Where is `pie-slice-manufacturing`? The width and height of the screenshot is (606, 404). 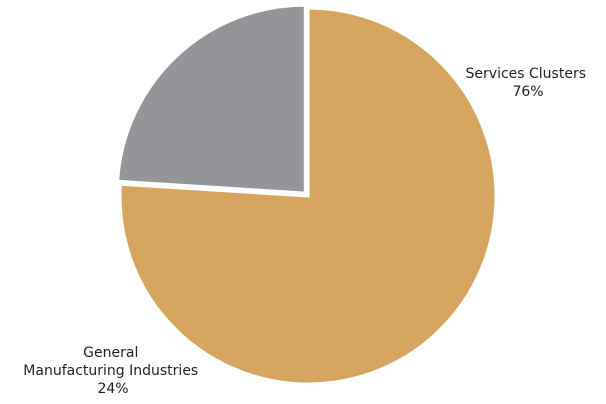 pie-slice-manufacturing is located at coordinates (211, 99).